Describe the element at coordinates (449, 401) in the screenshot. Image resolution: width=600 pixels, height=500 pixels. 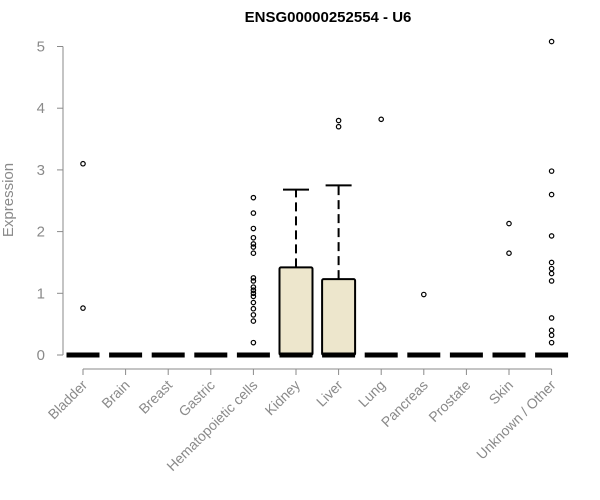
I see `x-tick-label: Prostate` at that location.